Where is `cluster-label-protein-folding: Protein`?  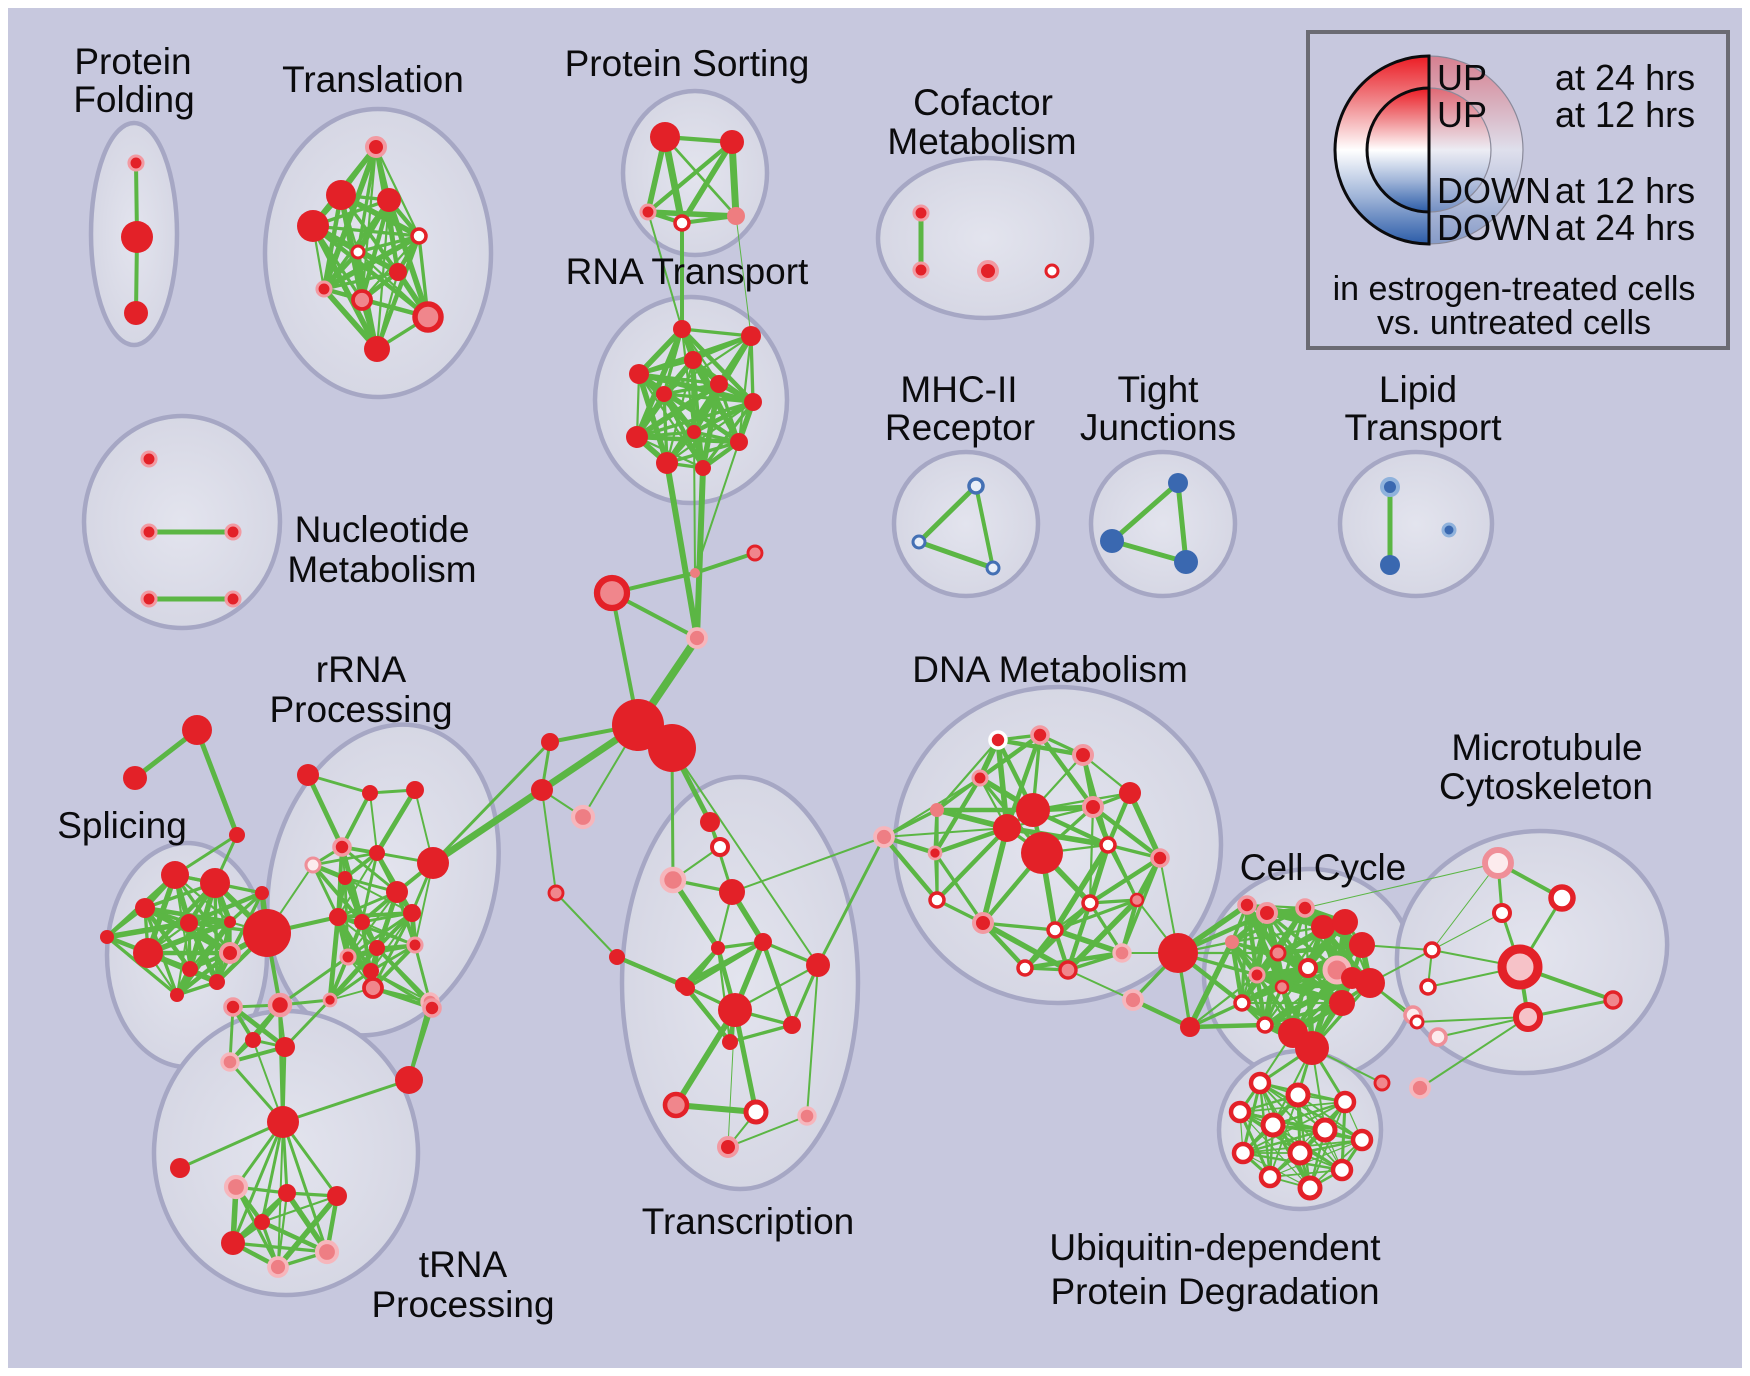 cluster-label-protein-folding: Protein is located at coordinates (132, 61).